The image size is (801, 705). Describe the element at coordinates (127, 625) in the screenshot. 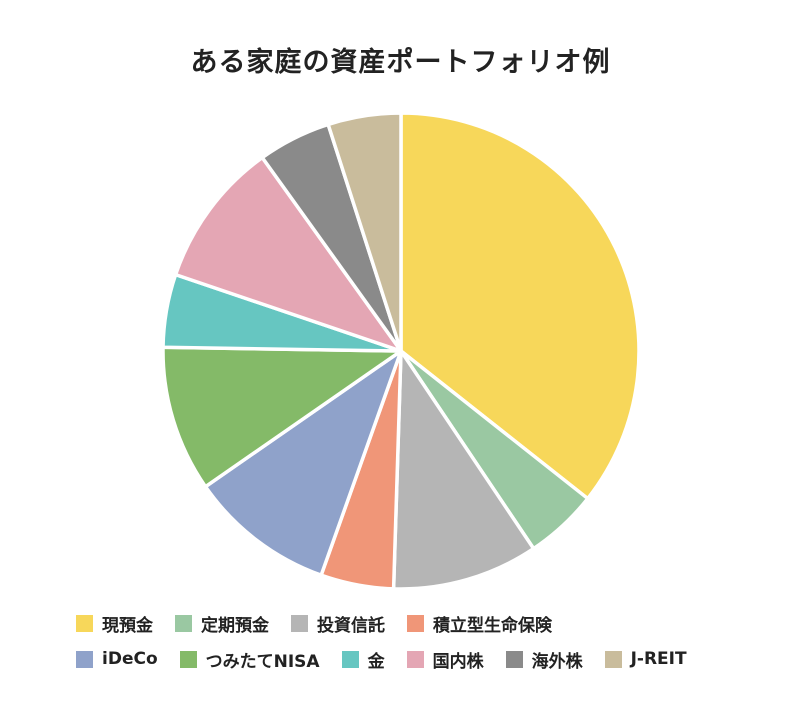

I see `legend-label: 現預金` at that location.